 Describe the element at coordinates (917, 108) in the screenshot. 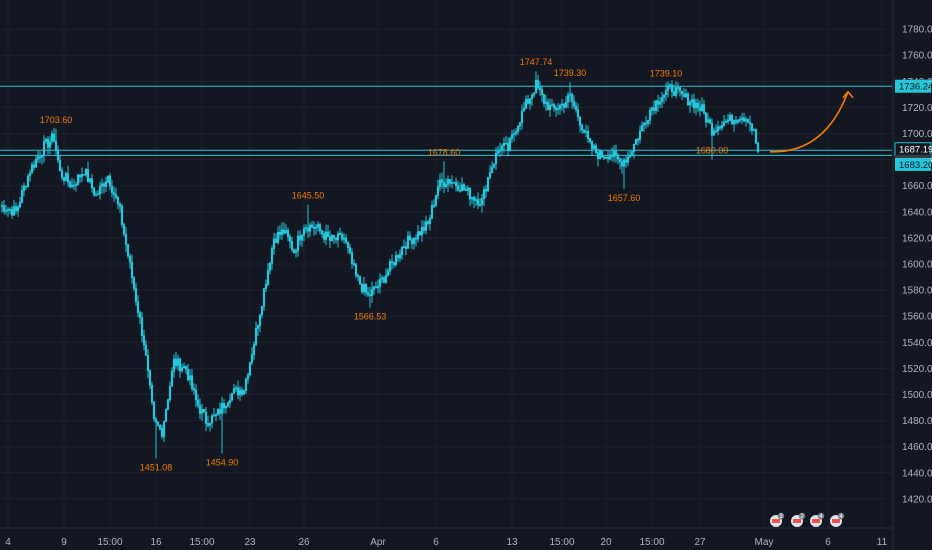

I see `price-tick-label: 1720.00` at that location.